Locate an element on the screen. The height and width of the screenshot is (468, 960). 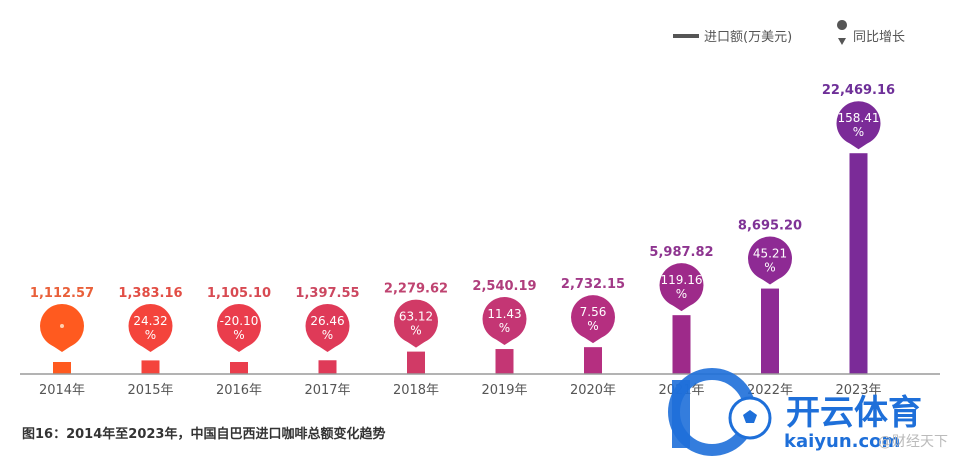
x-tick-2: 2016年 is located at coordinates (239, 390).